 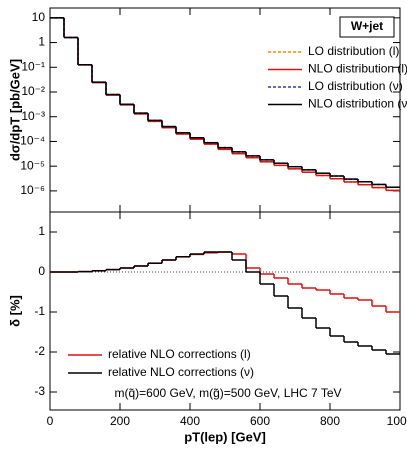 What do you see at coordinates (33, 116) in the screenshot?
I see `y-tick-label: 10⁻³` at bounding box center [33, 116].